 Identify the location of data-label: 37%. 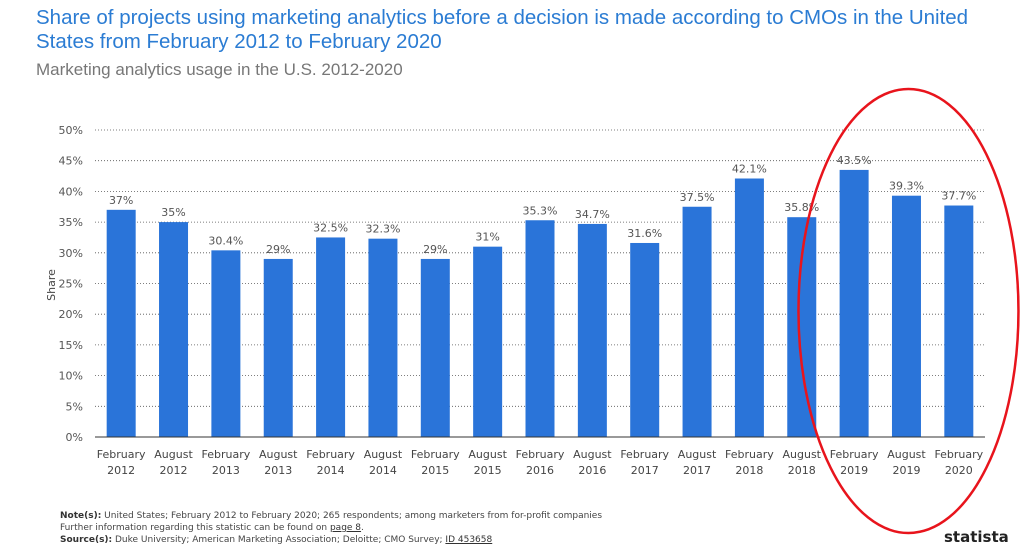
(121, 200).